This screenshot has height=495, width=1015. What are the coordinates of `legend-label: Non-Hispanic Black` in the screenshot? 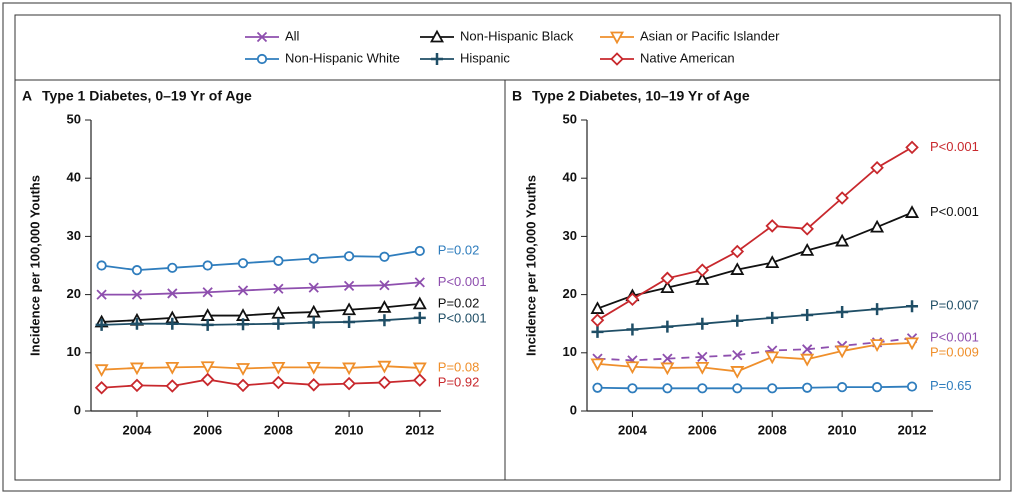 It's located at (517, 35).